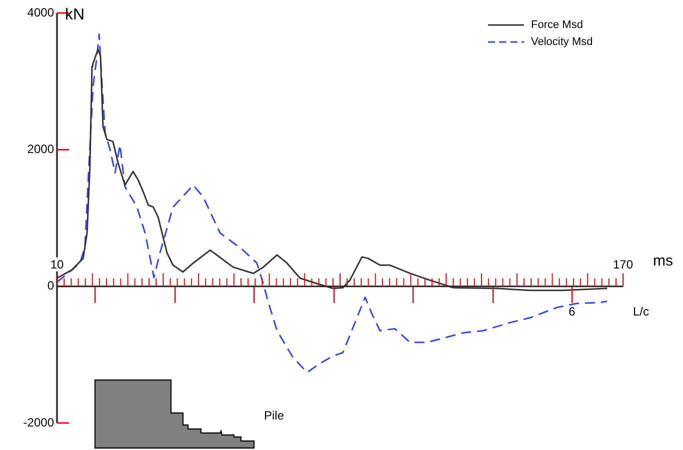  Describe the element at coordinates (663, 261) in the screenshot. I see `x-axis-title: ms` at that location.